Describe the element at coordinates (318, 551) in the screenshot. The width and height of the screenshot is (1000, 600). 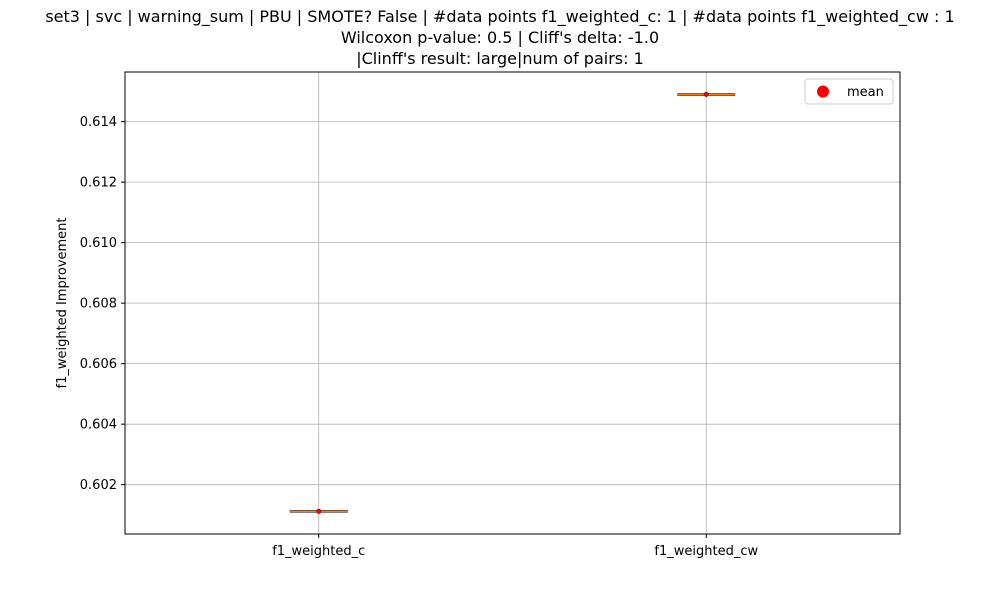
I see `x-tick-label: f1_weighted_c` at that location.